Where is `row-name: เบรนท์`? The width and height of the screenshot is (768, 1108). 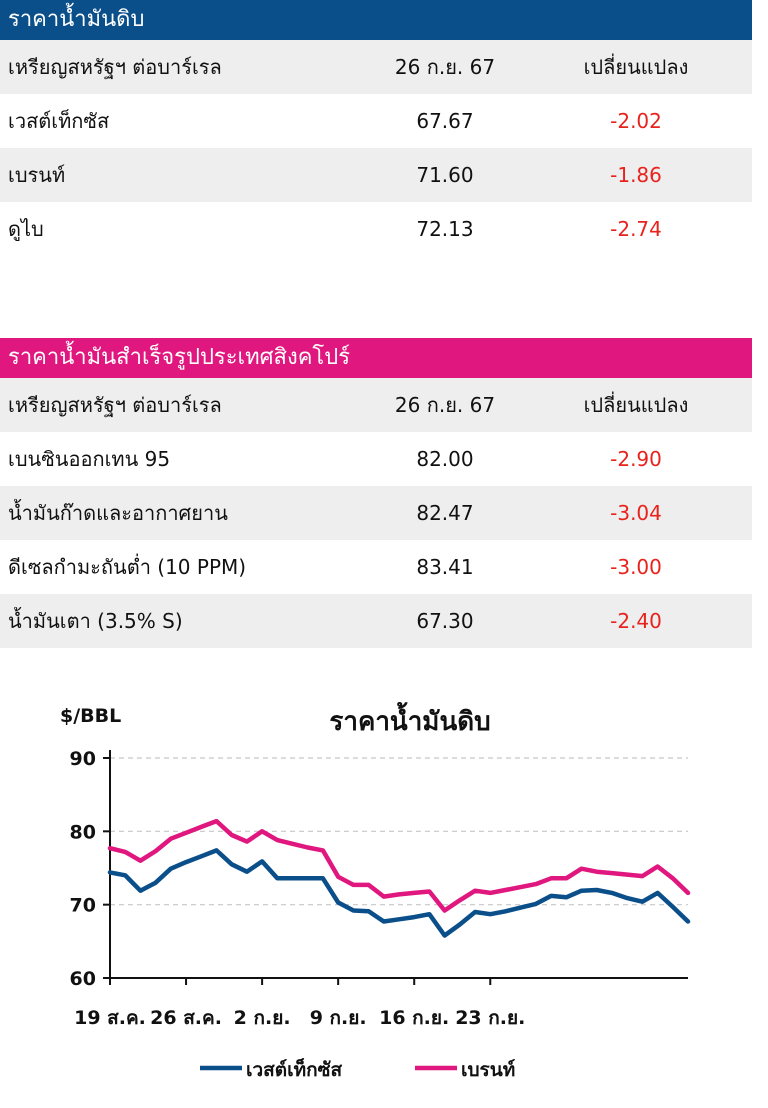 row-name: เบรนท์ is located at coordinates (37, 175).